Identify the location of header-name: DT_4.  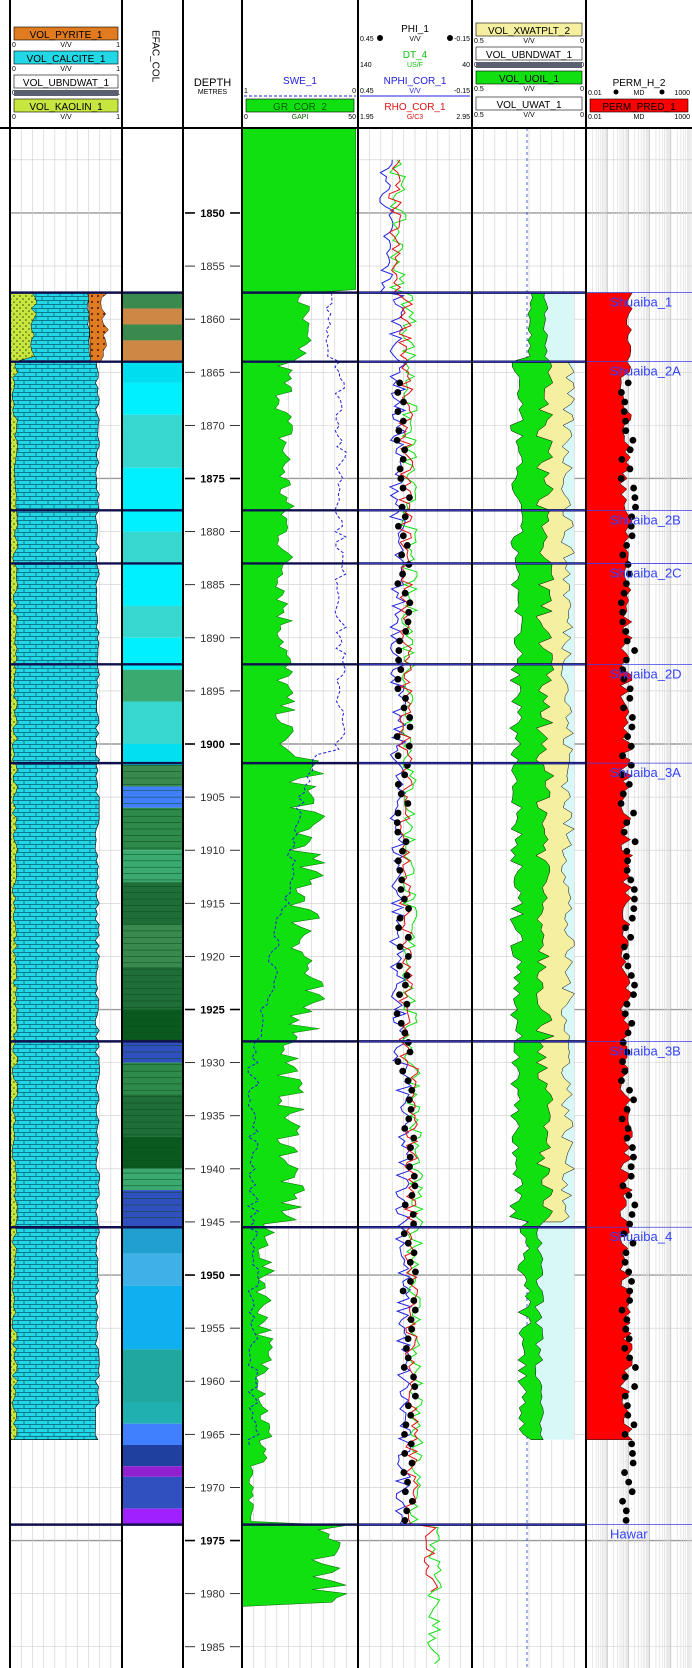
(415, 55).